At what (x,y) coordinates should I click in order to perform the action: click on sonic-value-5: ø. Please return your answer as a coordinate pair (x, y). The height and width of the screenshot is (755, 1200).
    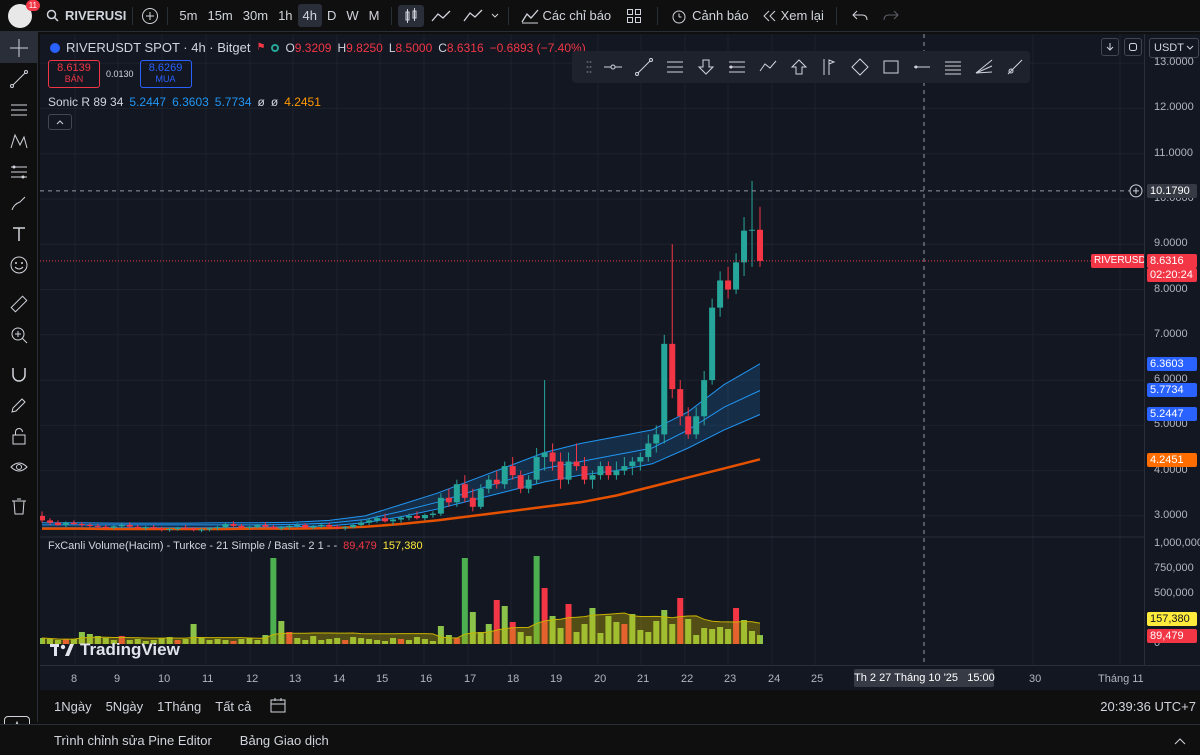
    Looking at the image, I should click on (274, 102).